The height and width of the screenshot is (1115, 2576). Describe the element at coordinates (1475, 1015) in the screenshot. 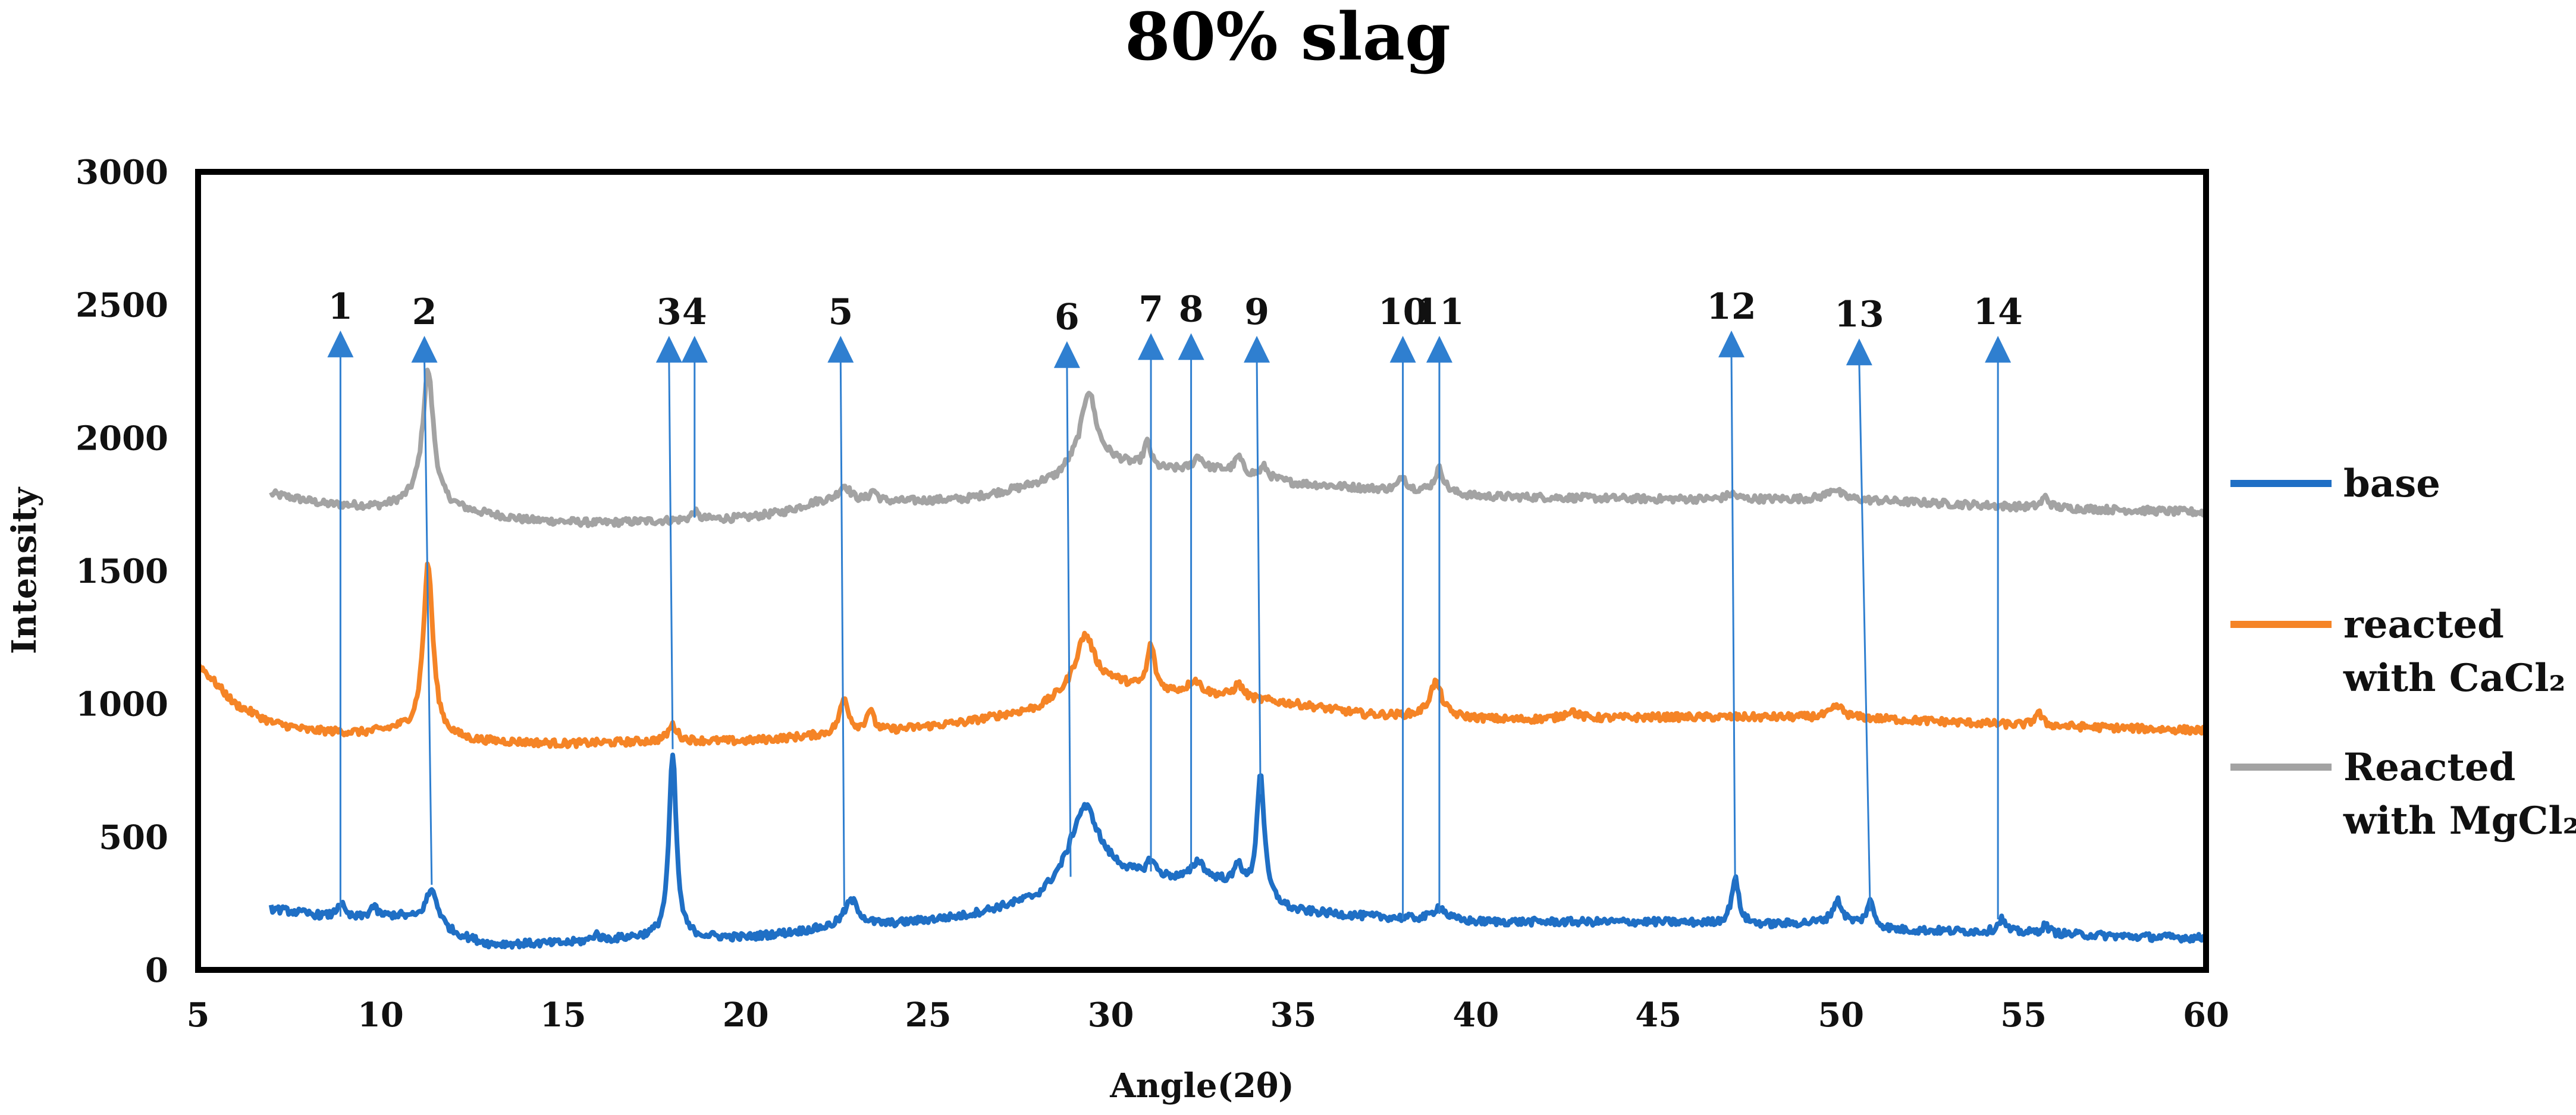

I see `x-tick-label: 40` at that location.